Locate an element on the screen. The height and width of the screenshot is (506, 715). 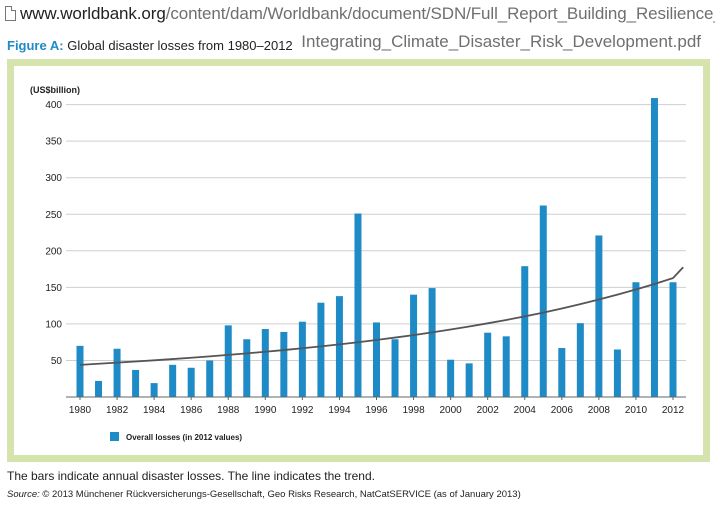
x-tick-label: 2000 is located at coordinates (451, 410).